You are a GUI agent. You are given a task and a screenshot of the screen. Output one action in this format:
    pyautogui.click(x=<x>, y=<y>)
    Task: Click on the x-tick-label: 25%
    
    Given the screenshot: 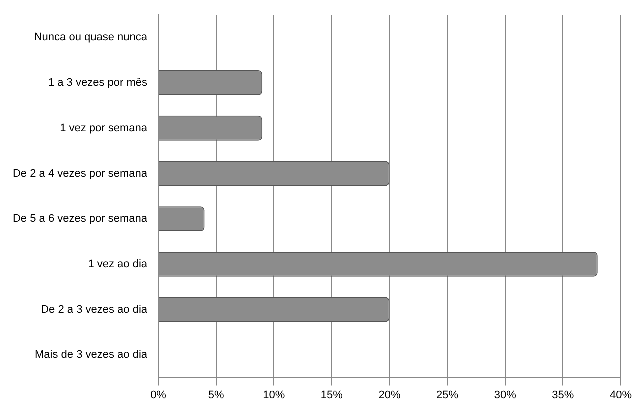 What is the action you would take?
    pyautogui.click(x=447, y=395)
    